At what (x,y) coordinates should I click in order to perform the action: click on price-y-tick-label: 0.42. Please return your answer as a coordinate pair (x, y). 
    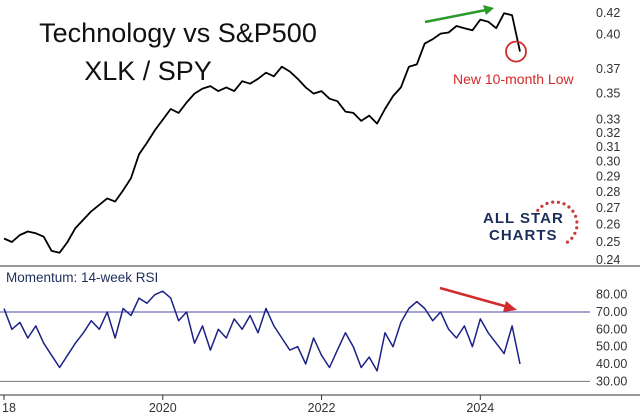
    Looking at the image, I should click on (608, 13).